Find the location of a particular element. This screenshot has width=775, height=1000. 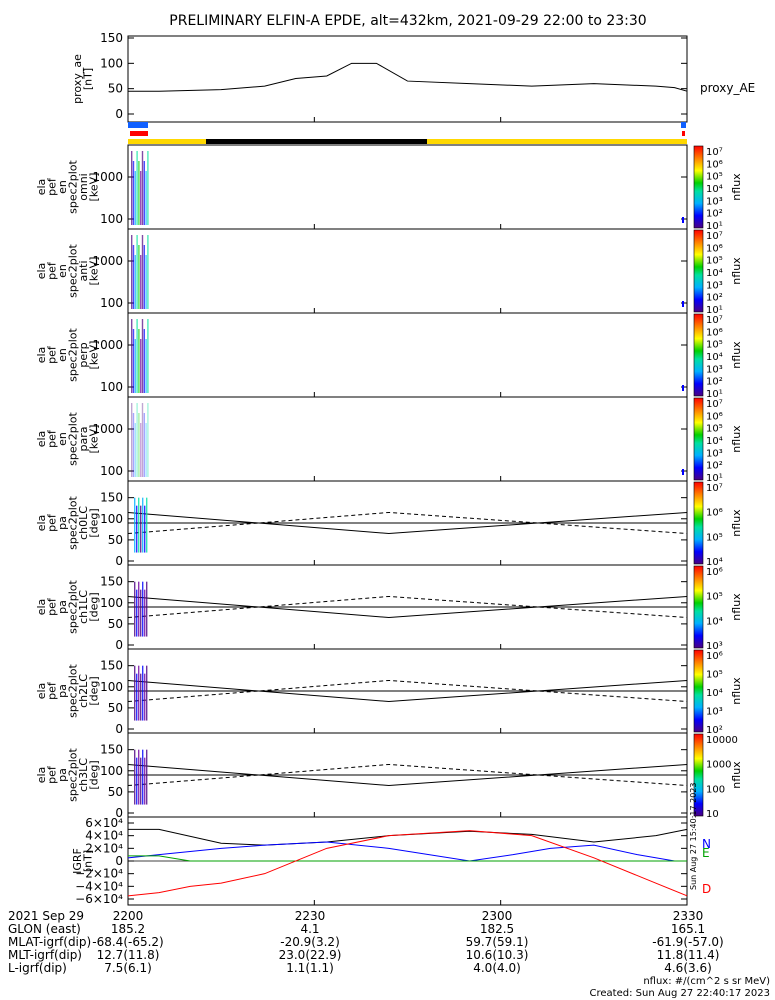

footer-cell: MLAT-igrf(dip) is located at coordinates (49, 942).